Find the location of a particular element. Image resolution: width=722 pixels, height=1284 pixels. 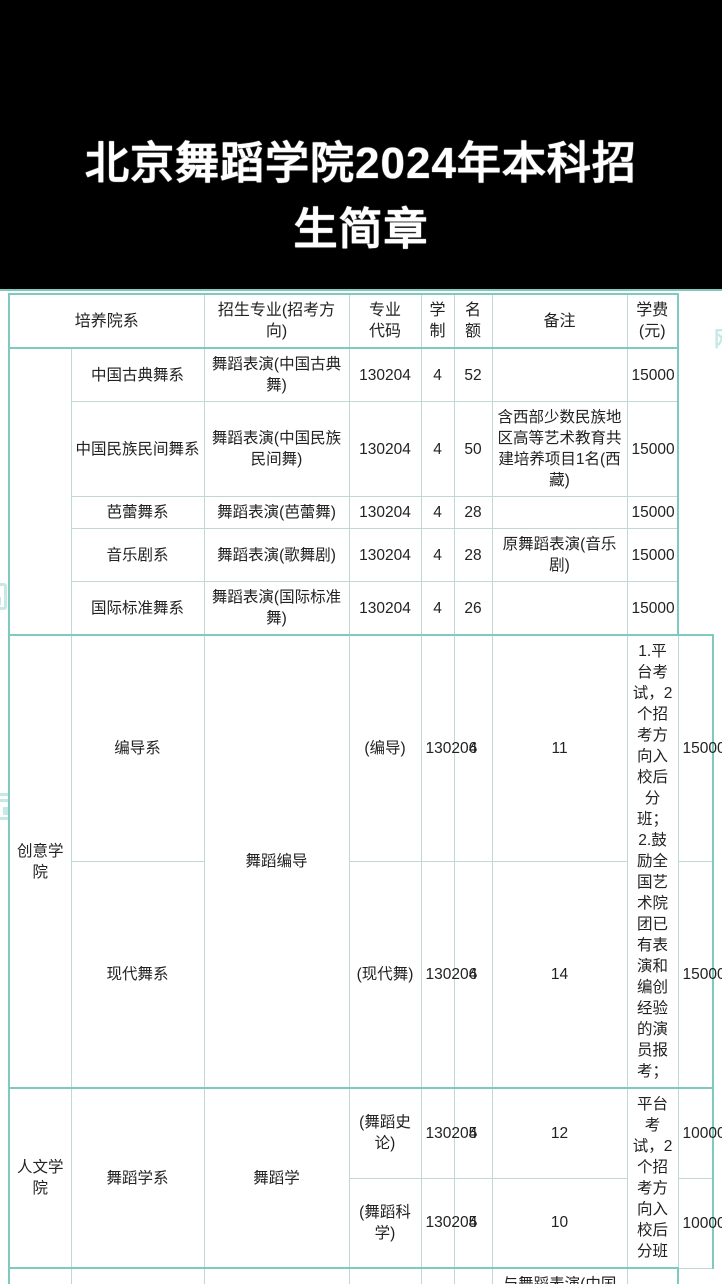

cell-dept-group-3: / is located at coordinates (137, 1275).